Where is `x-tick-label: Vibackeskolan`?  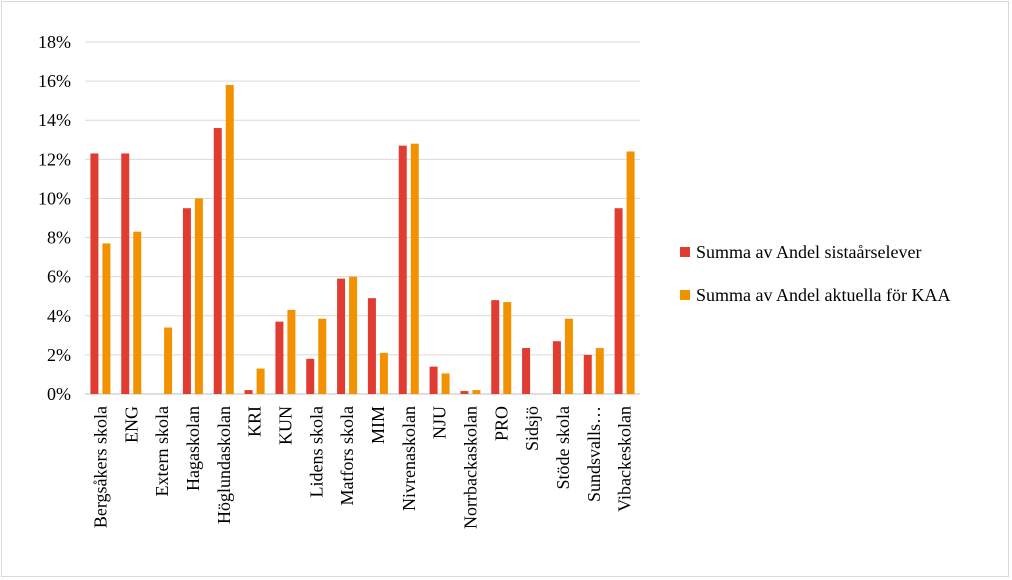
x-tick-label: Vibackeskolan is located at coordinates (625, 459).